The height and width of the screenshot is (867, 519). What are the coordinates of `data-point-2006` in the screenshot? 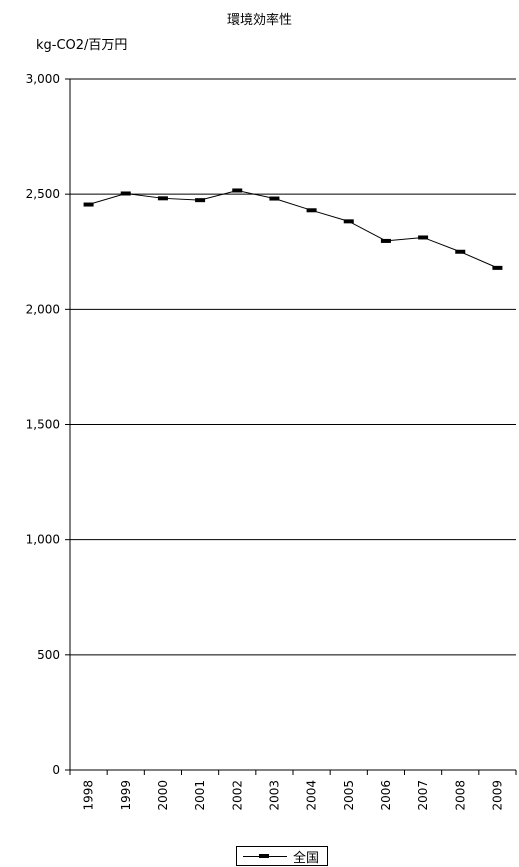 It's located at (385, 240).